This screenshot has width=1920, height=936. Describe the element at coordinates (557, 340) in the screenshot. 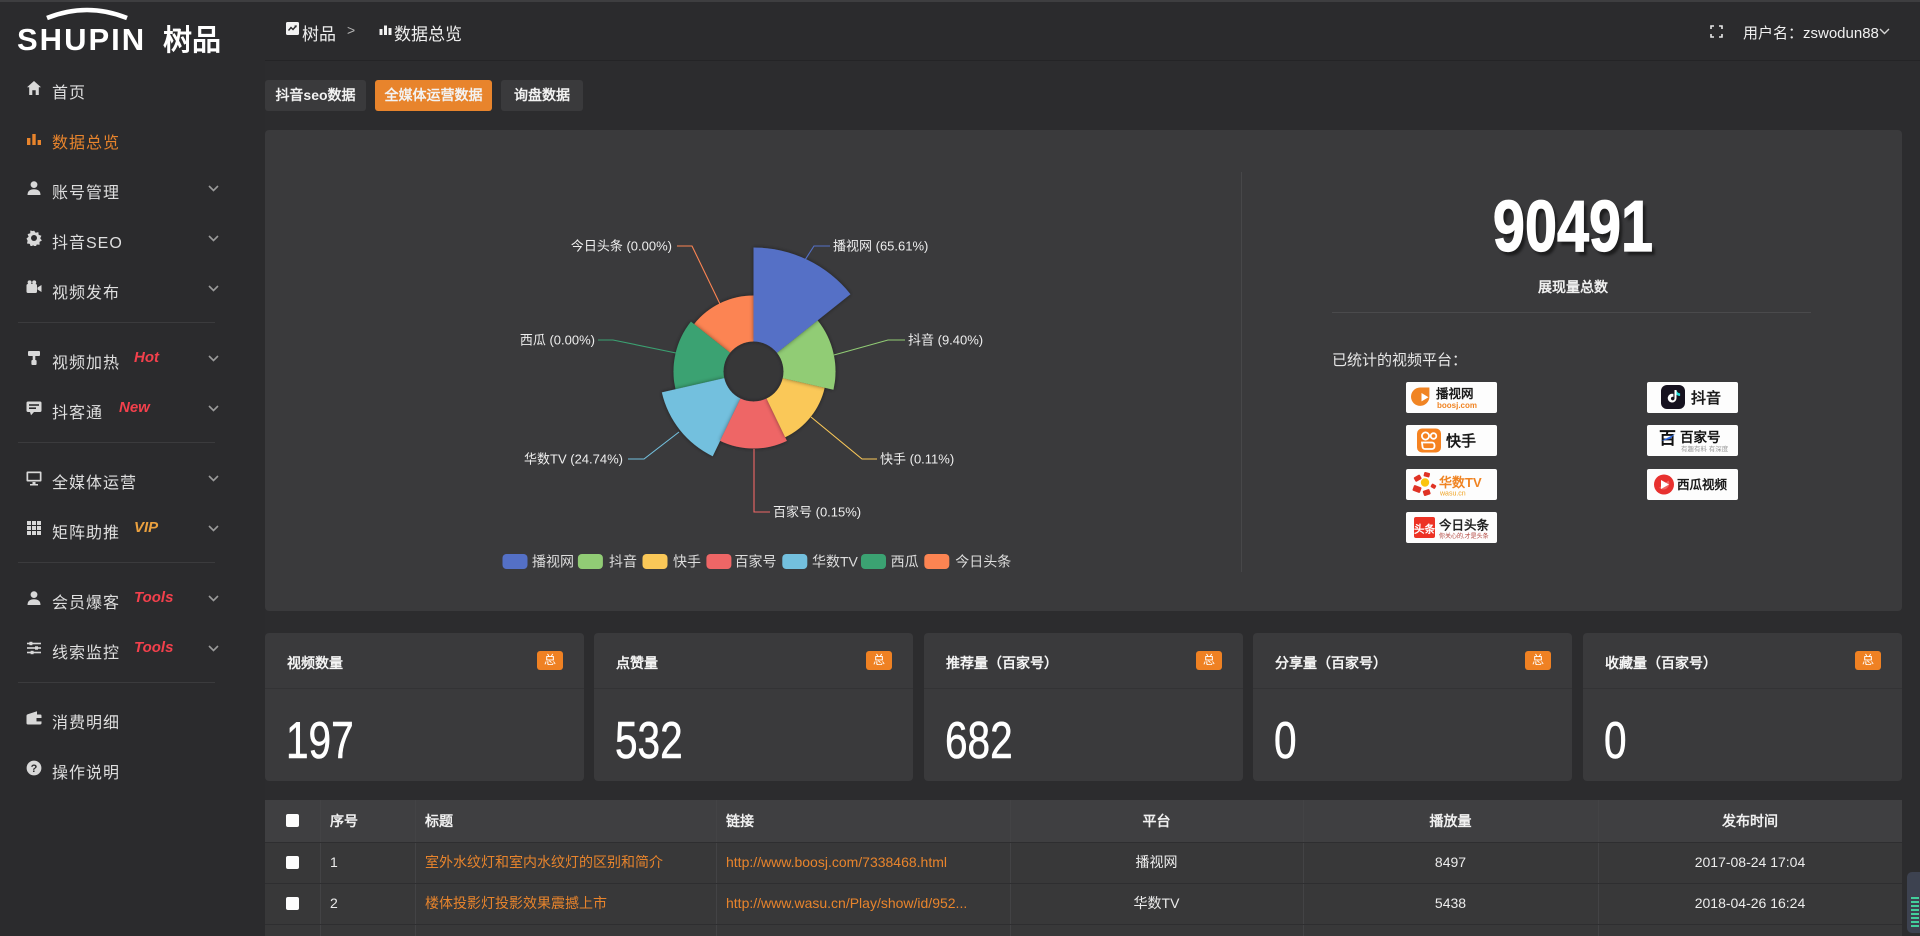

I see `svg-text: 西瓜 (0.00%)` at that location.